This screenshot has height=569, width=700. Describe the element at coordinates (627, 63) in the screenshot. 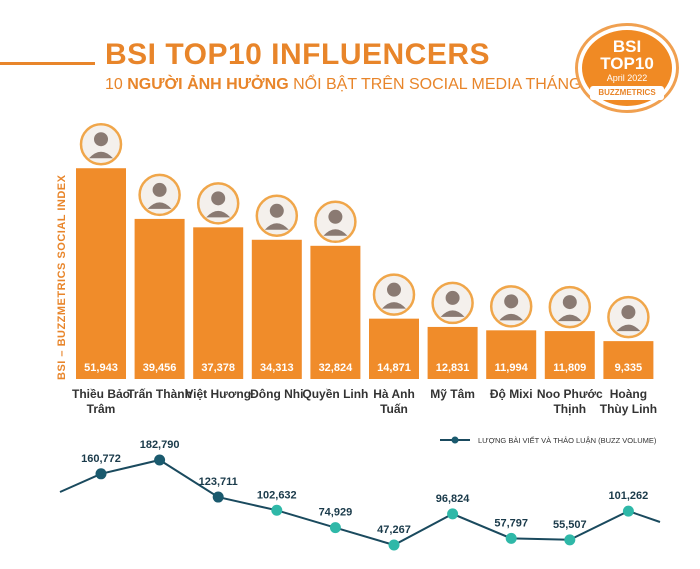

I see `badge-line-2: TOP10` at that location.